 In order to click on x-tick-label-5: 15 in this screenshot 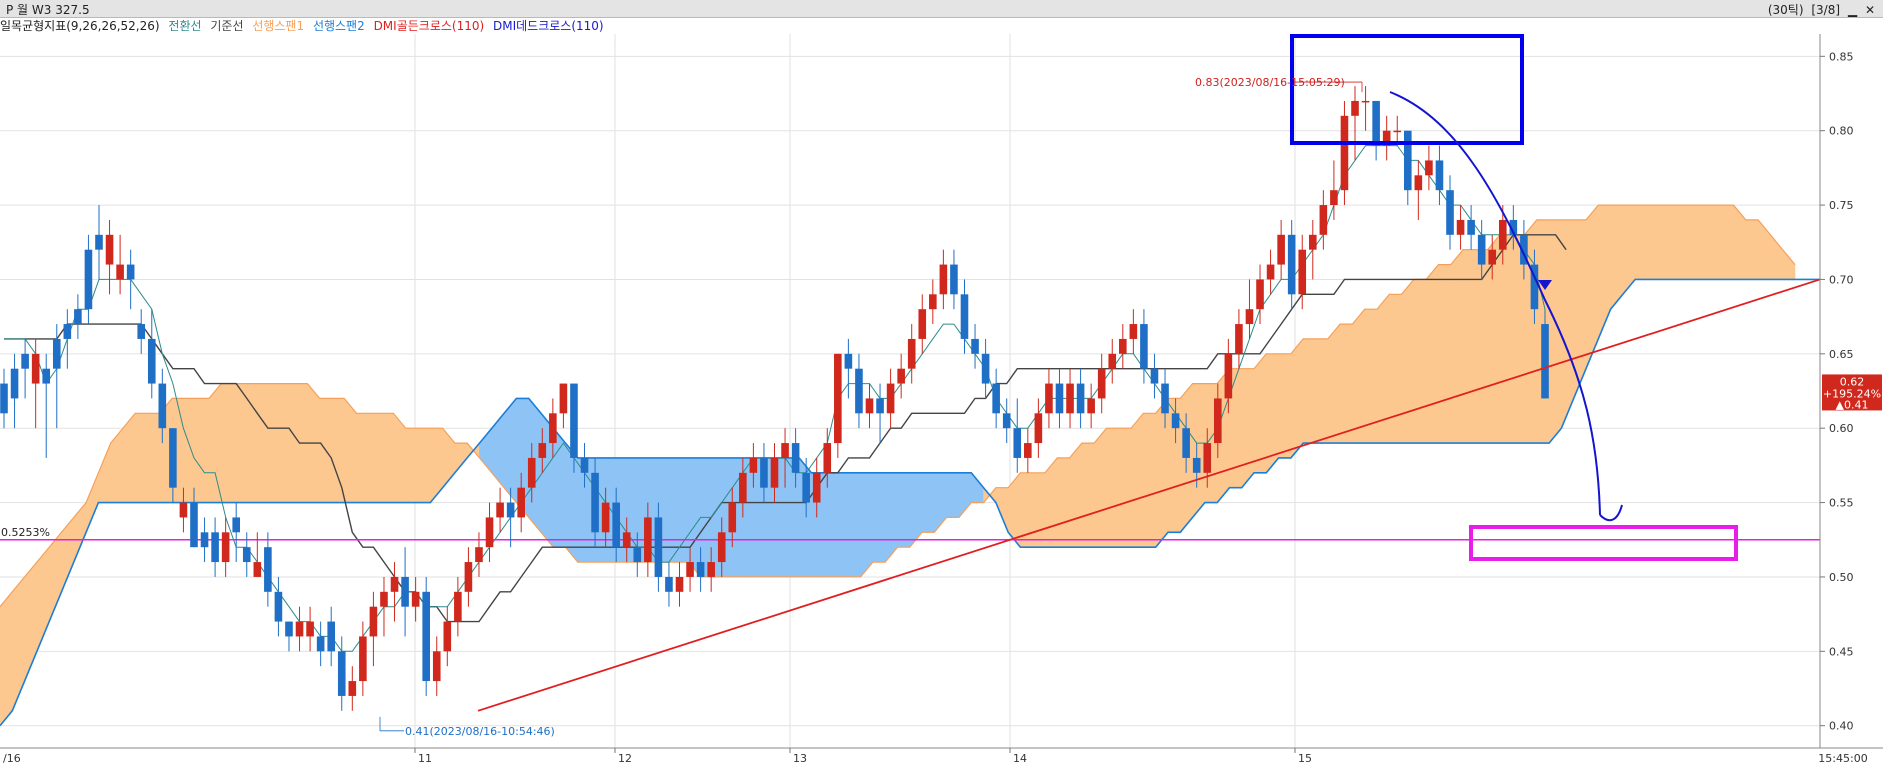, I will do `click(1305, 758)`.